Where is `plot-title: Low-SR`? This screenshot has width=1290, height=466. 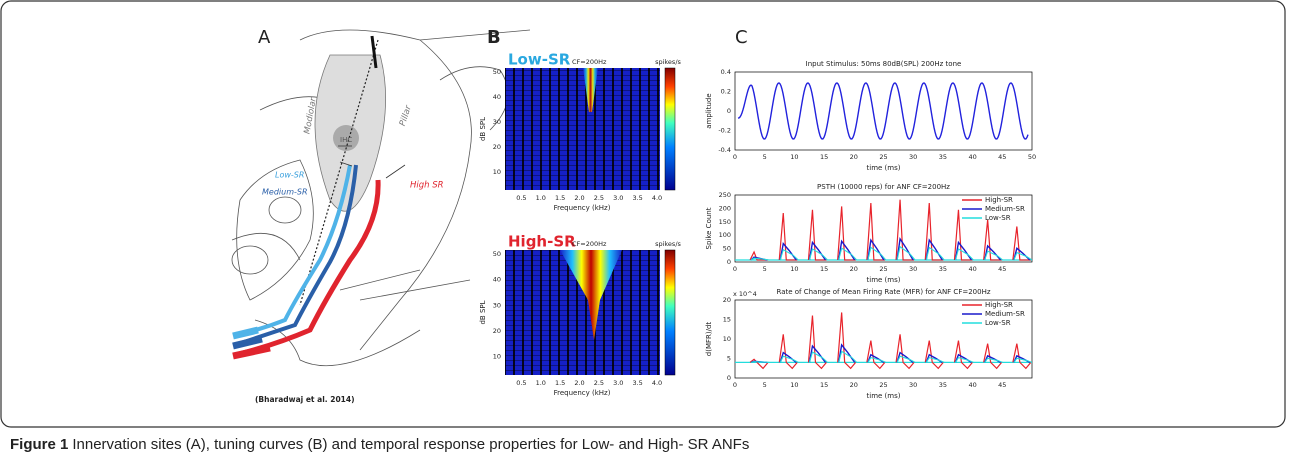
plot-title: Low-SR is located at coordinates (539, 60).